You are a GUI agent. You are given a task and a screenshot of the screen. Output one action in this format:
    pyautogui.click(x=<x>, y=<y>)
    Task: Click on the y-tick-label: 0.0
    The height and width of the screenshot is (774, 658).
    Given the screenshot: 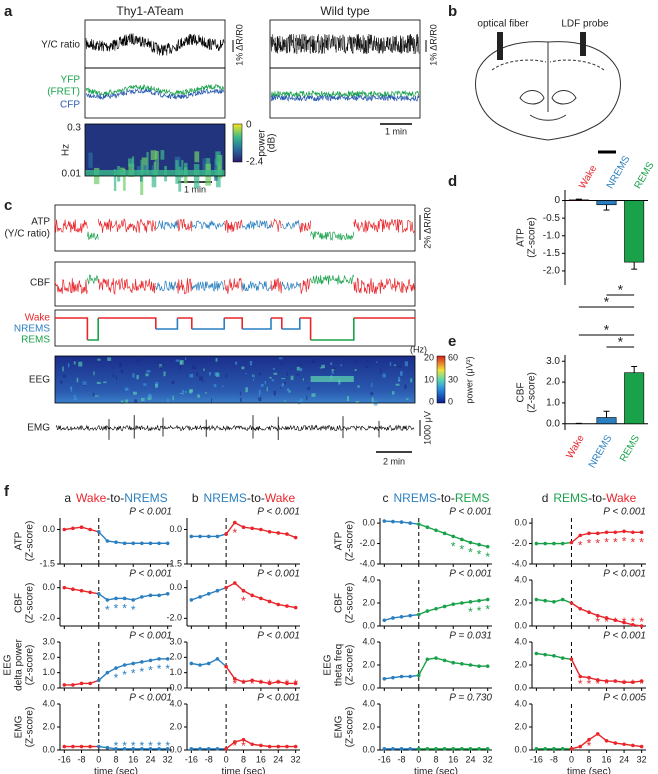 What is the action you would take?
    pyautogui.click(x=520, y=522)
    